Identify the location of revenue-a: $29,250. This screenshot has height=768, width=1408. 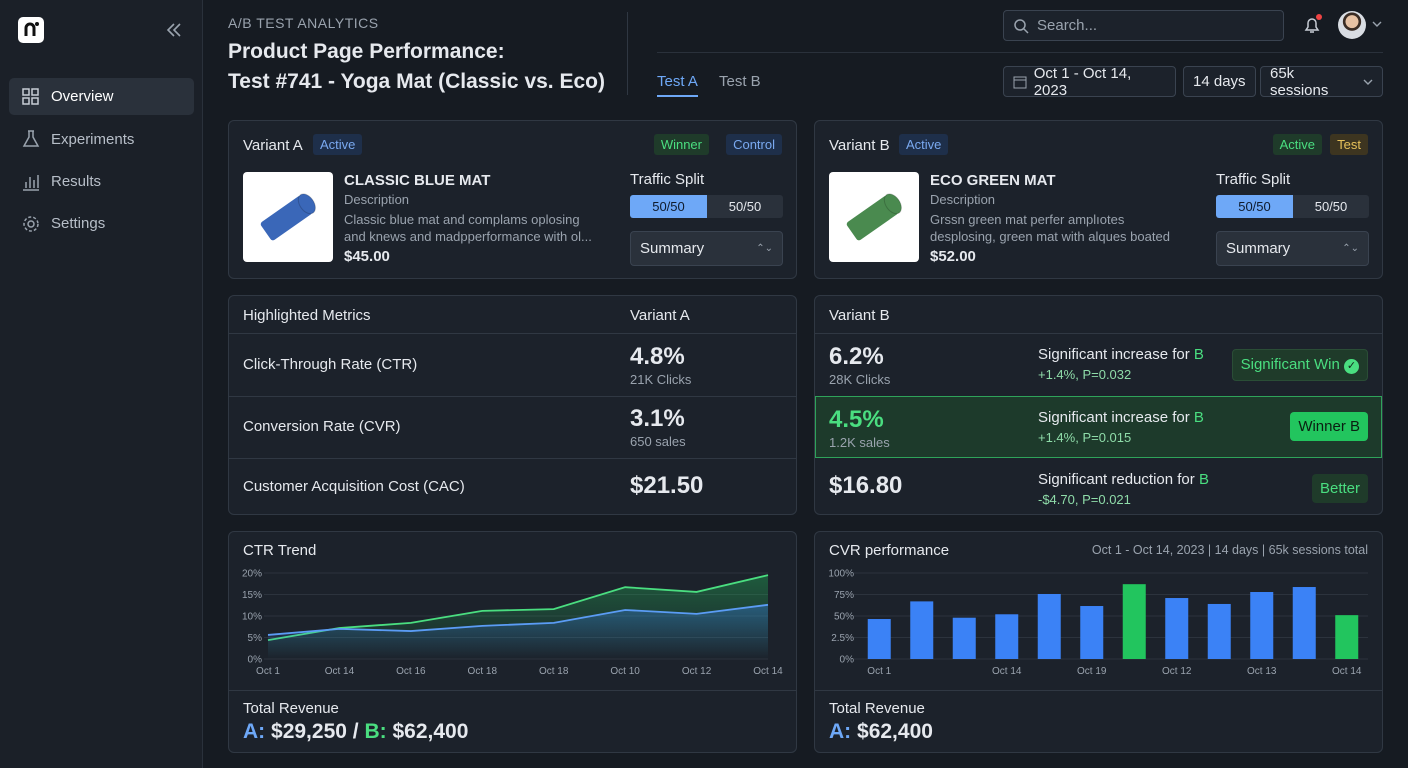
(309, 731).